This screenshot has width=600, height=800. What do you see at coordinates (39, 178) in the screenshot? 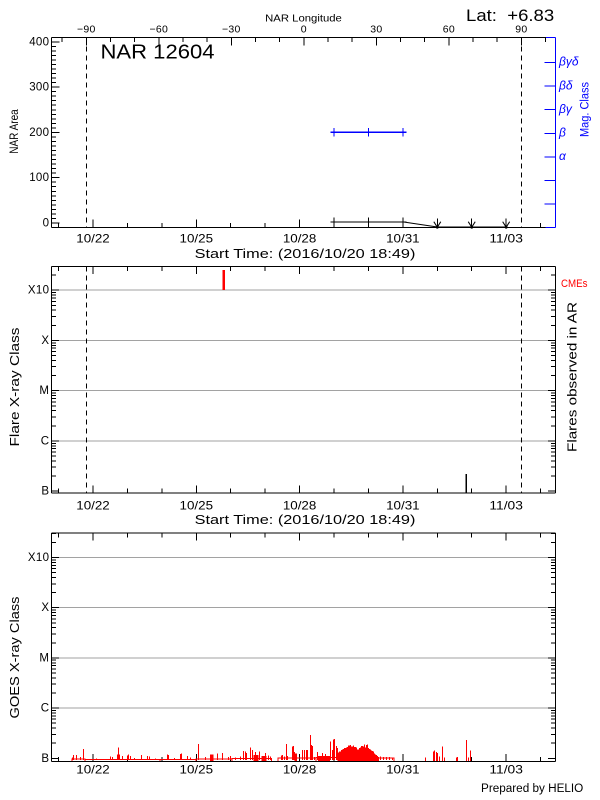
I see `svg-text: 100` at bounding box center [39, 178].